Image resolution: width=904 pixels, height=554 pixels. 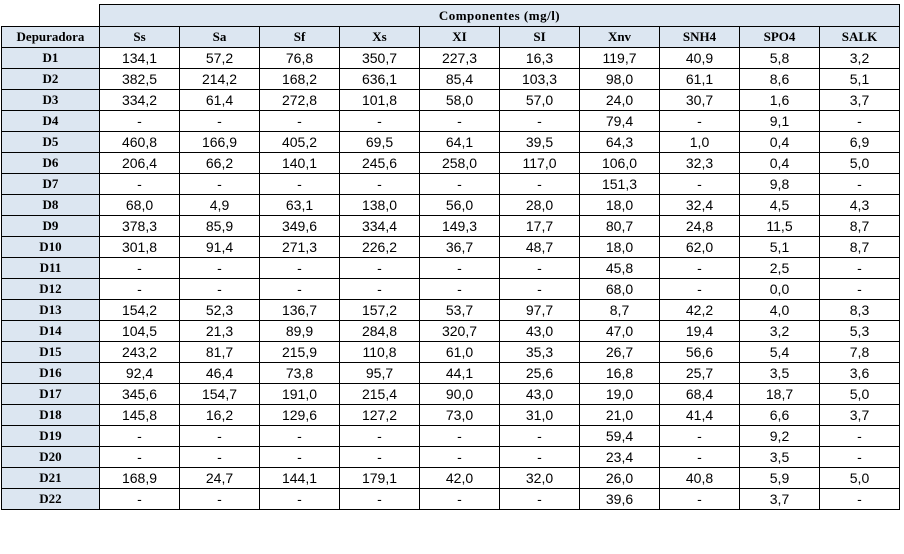 I want to click on table-cell: 405,2, so click(x=299, y=142).